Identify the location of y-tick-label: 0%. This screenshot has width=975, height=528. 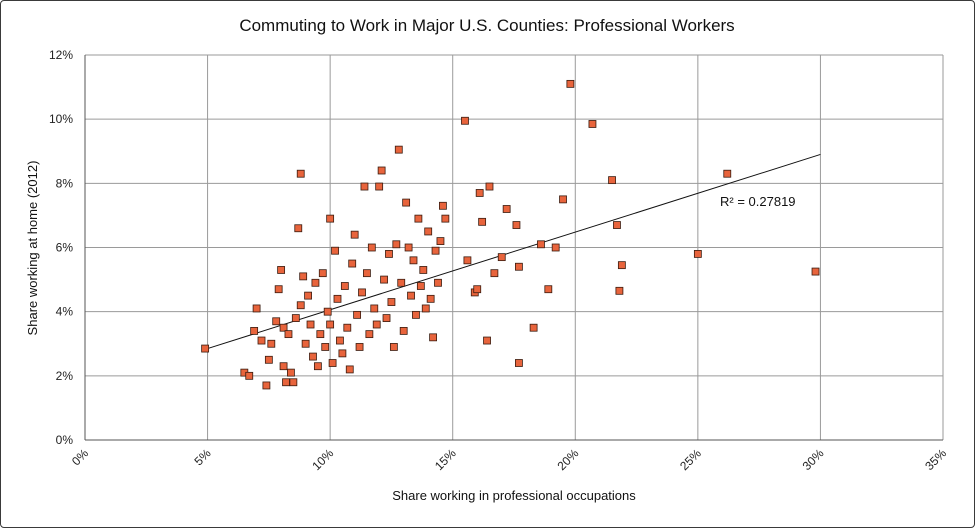
(65, 440).